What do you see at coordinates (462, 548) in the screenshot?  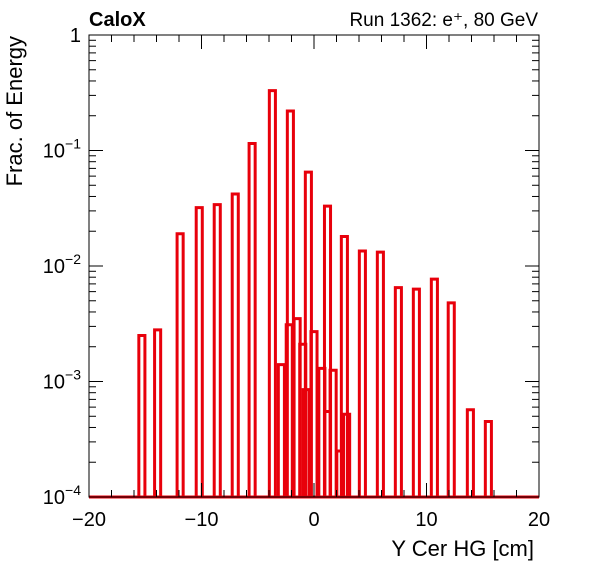 I see `x-axis-title: Y Cer HG [cm]` at bounding box center [462, 548].